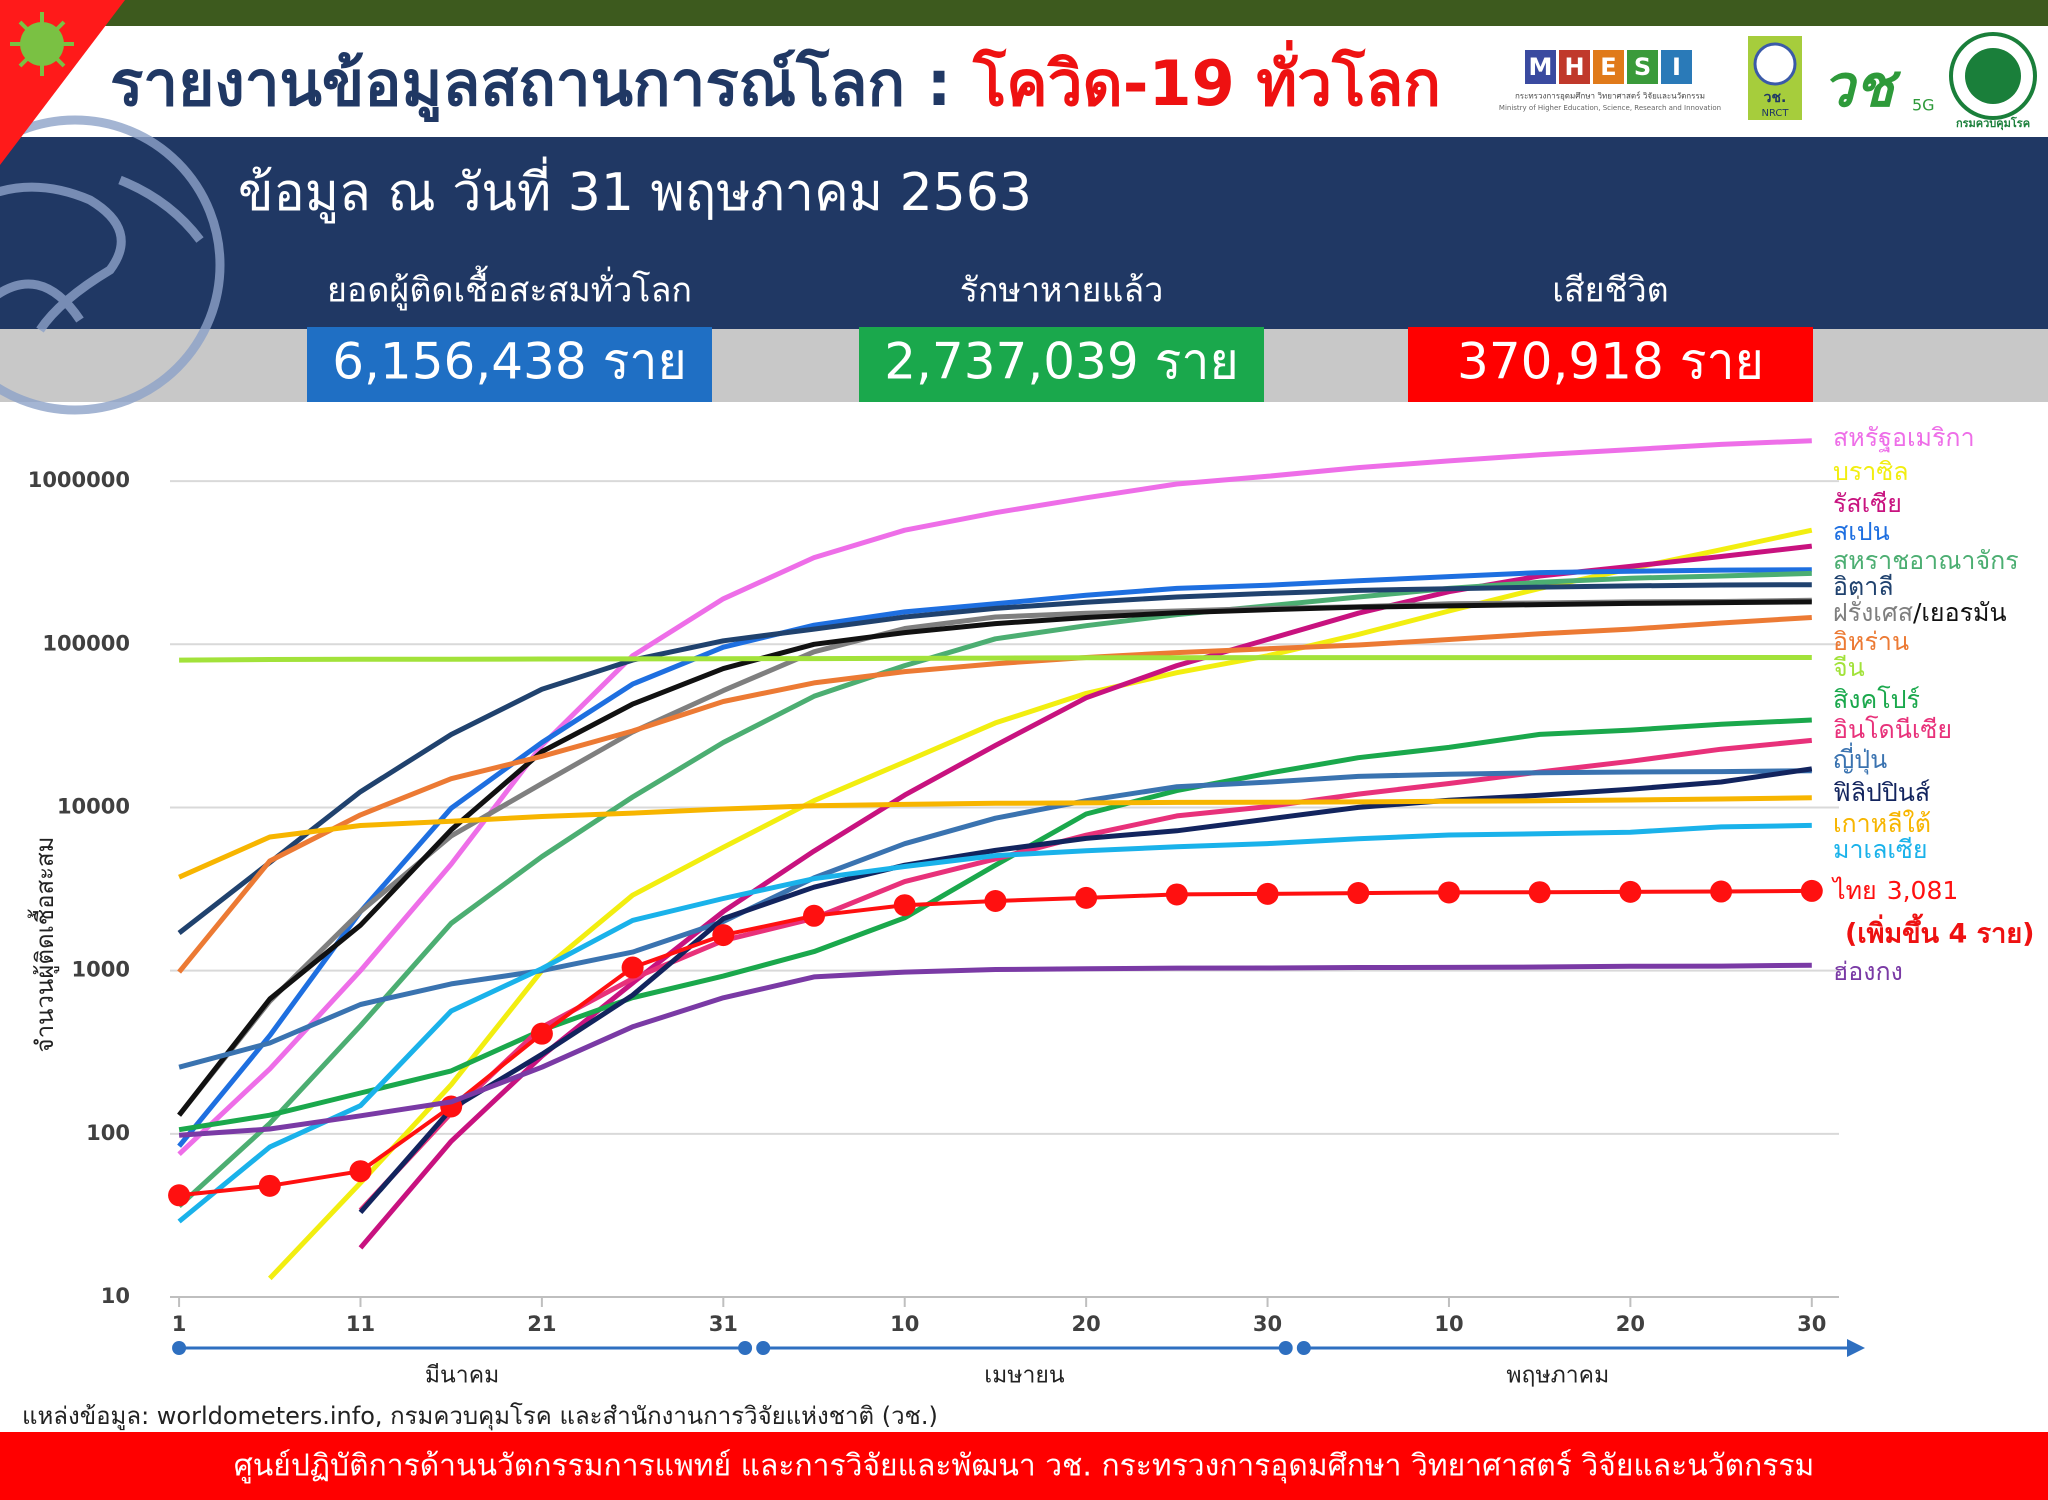 The image size is (2048, 1500). I want to click on stat-label: ยอดผู้ติดเชื้อสะสมทั่วโลก, so click(509, 288).